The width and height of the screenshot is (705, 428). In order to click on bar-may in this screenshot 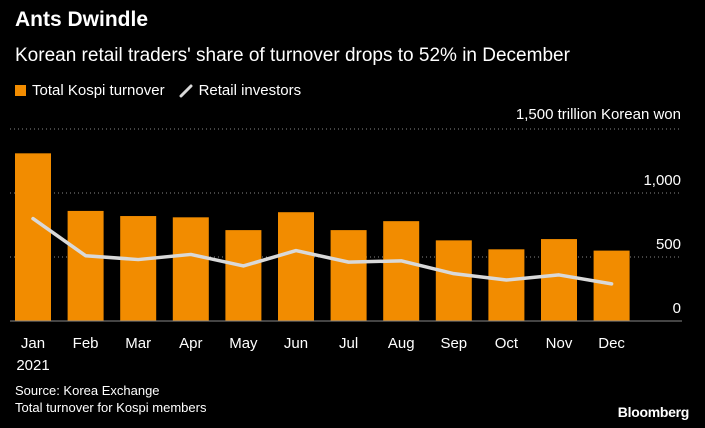, I will do `click(243, 275)`.